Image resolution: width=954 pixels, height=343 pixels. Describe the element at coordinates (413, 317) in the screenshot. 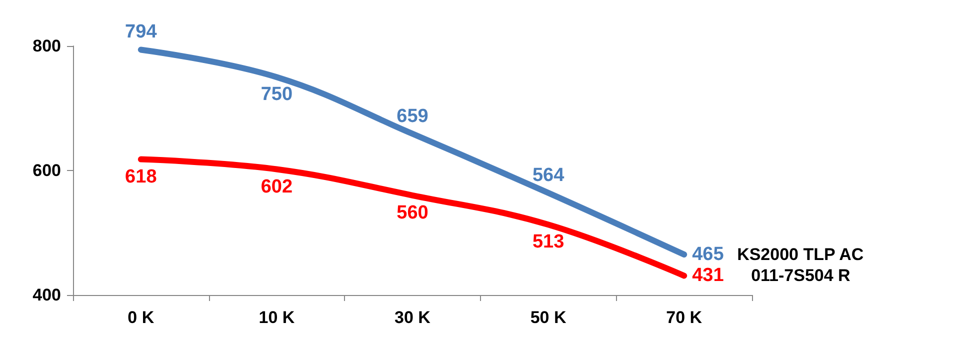

I see `x-tick-label: 30 K` at that location.